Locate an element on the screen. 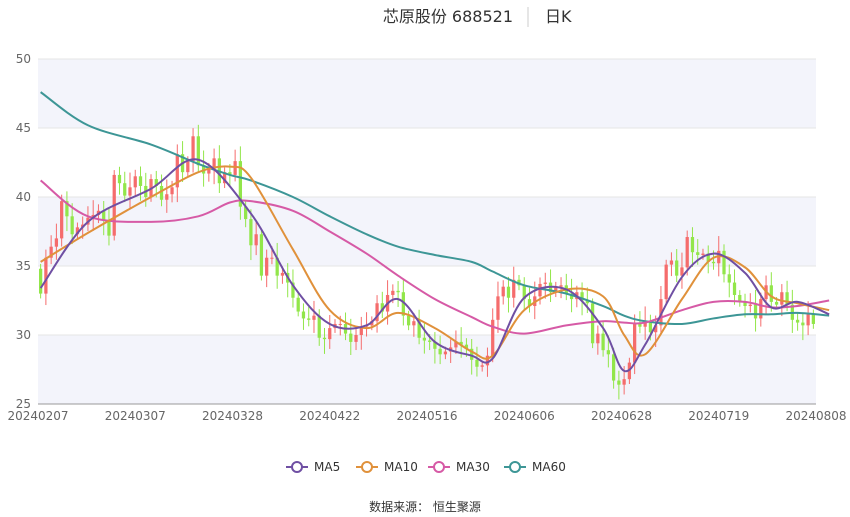 Image resolution: width=850 pixels, height=517 pixels. x-tick-label: 20240328 is located at coordinates (232, 416).